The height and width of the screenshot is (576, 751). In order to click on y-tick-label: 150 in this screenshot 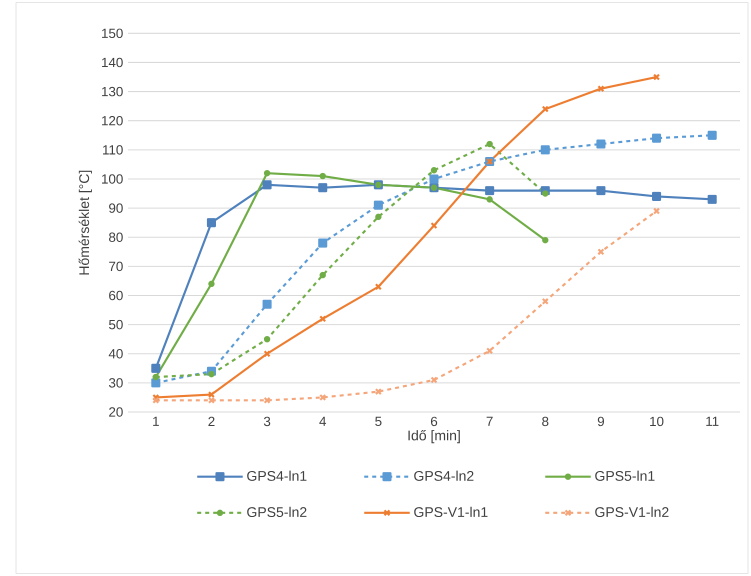, I will do `click(112, 33)`.